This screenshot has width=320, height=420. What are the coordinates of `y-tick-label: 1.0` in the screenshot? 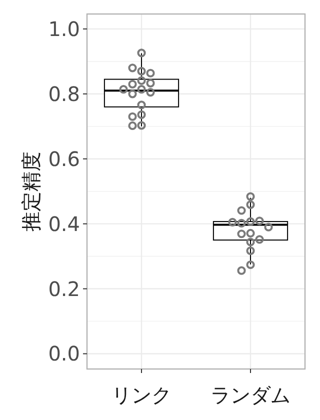 It's located at (64, 28).